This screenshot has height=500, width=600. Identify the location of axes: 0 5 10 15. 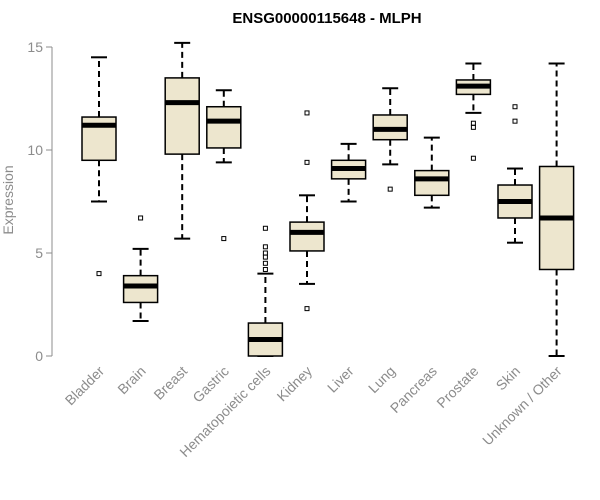
(40, 201).